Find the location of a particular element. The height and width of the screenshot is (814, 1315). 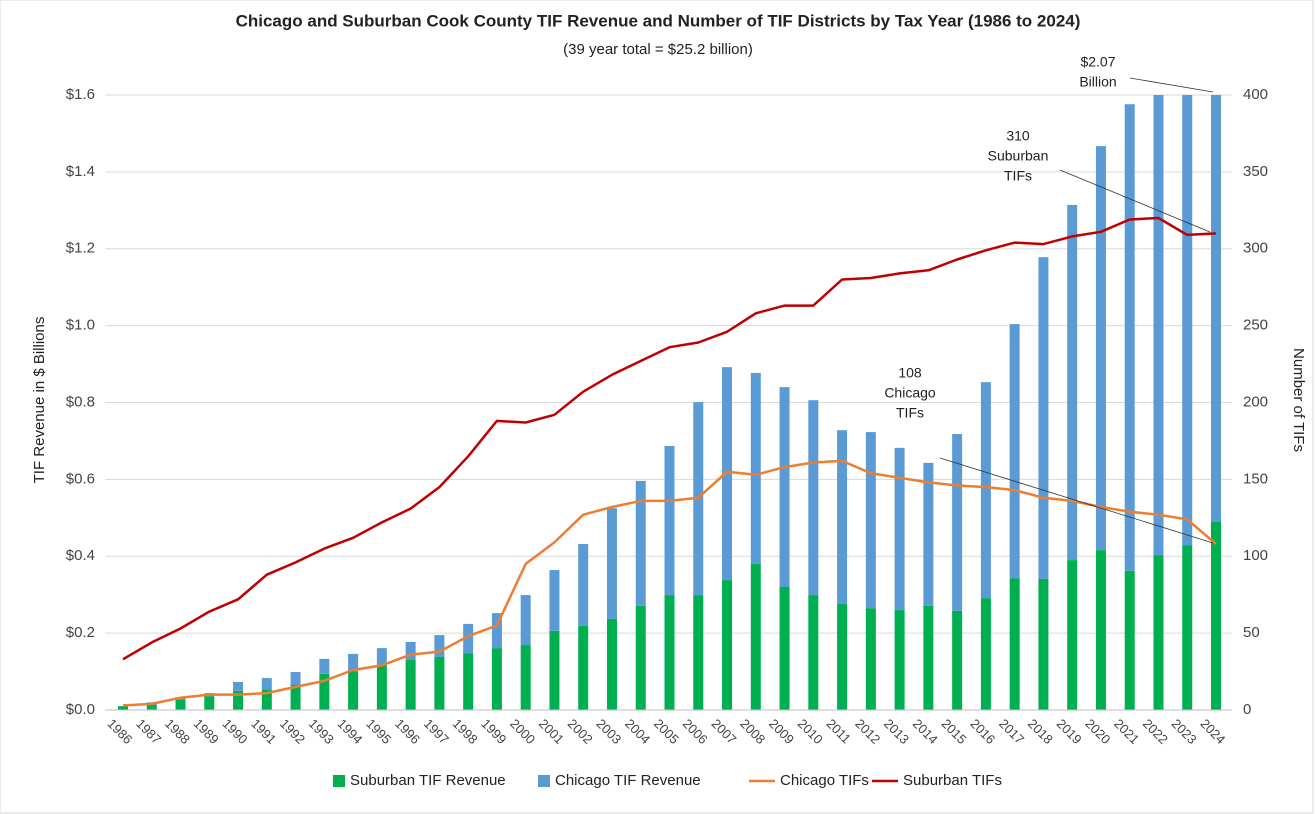

y2-tick-label: 150 is located at coordinates (1255, 478).